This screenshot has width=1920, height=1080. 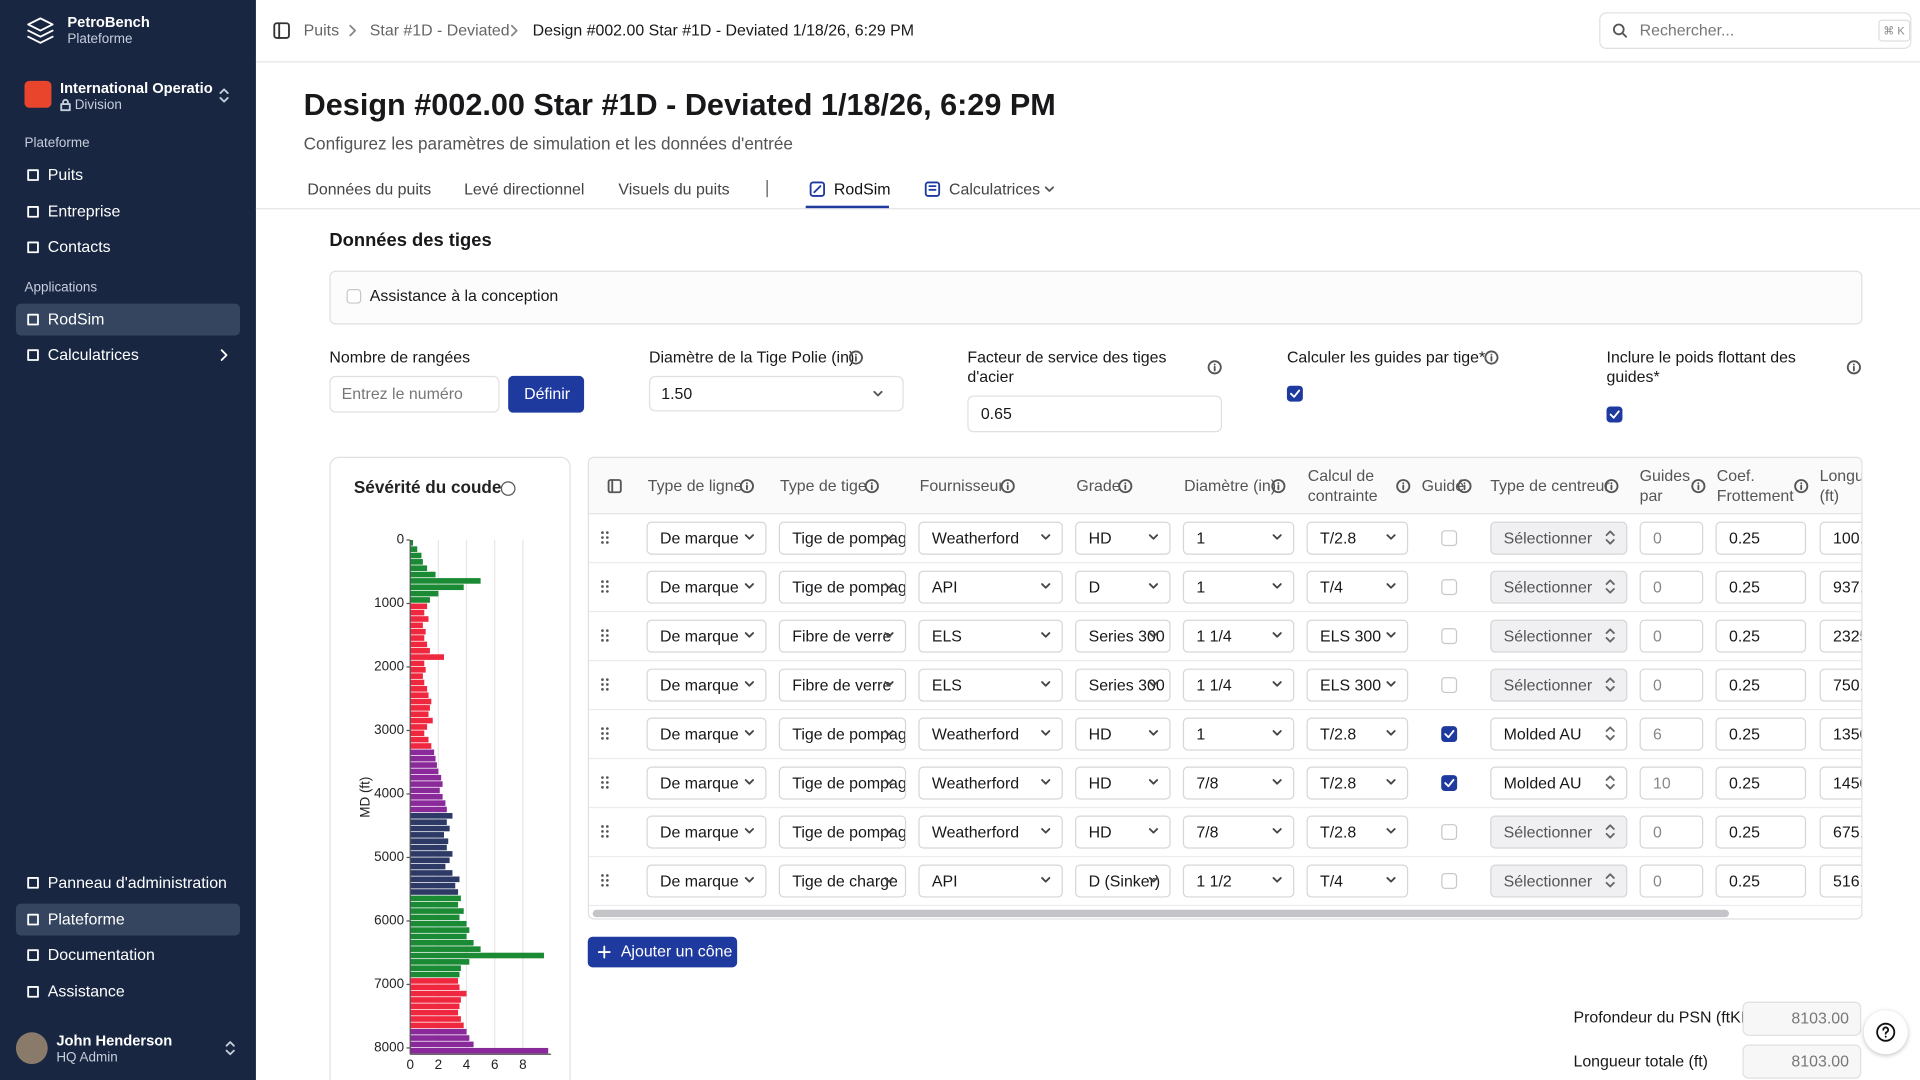 I want to click on table-cell: 750.00, so click(x=1840, y=684).